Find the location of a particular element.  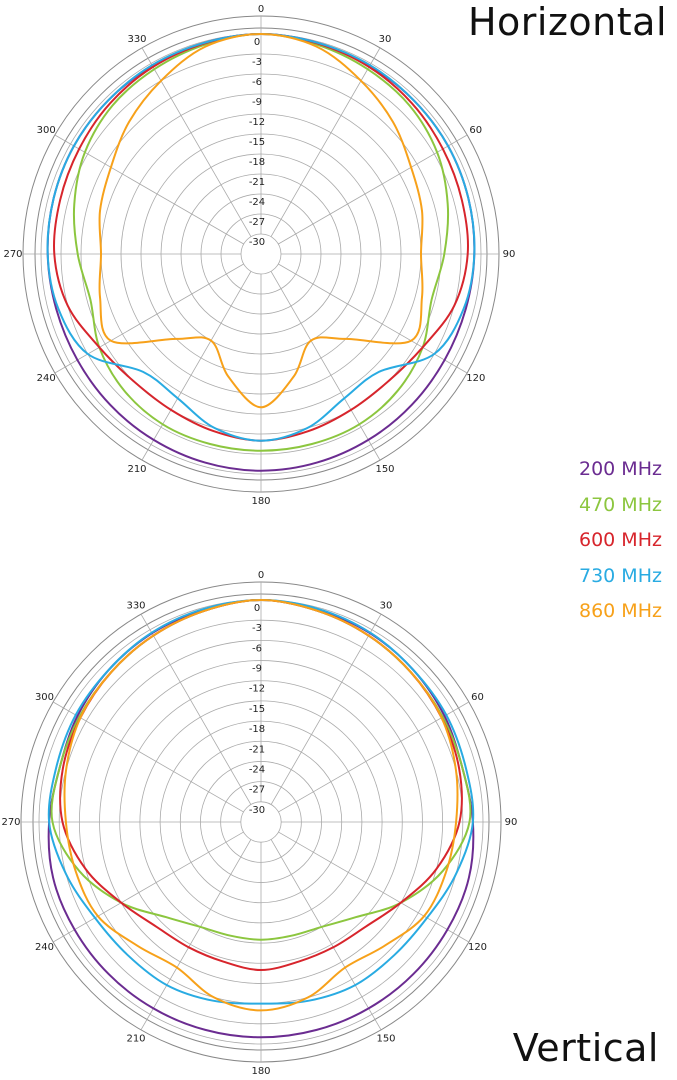

legend: 200 MHz 470 MHz 600 MHz 730 MHz 860 MHz is located at coordinates (620, 541).